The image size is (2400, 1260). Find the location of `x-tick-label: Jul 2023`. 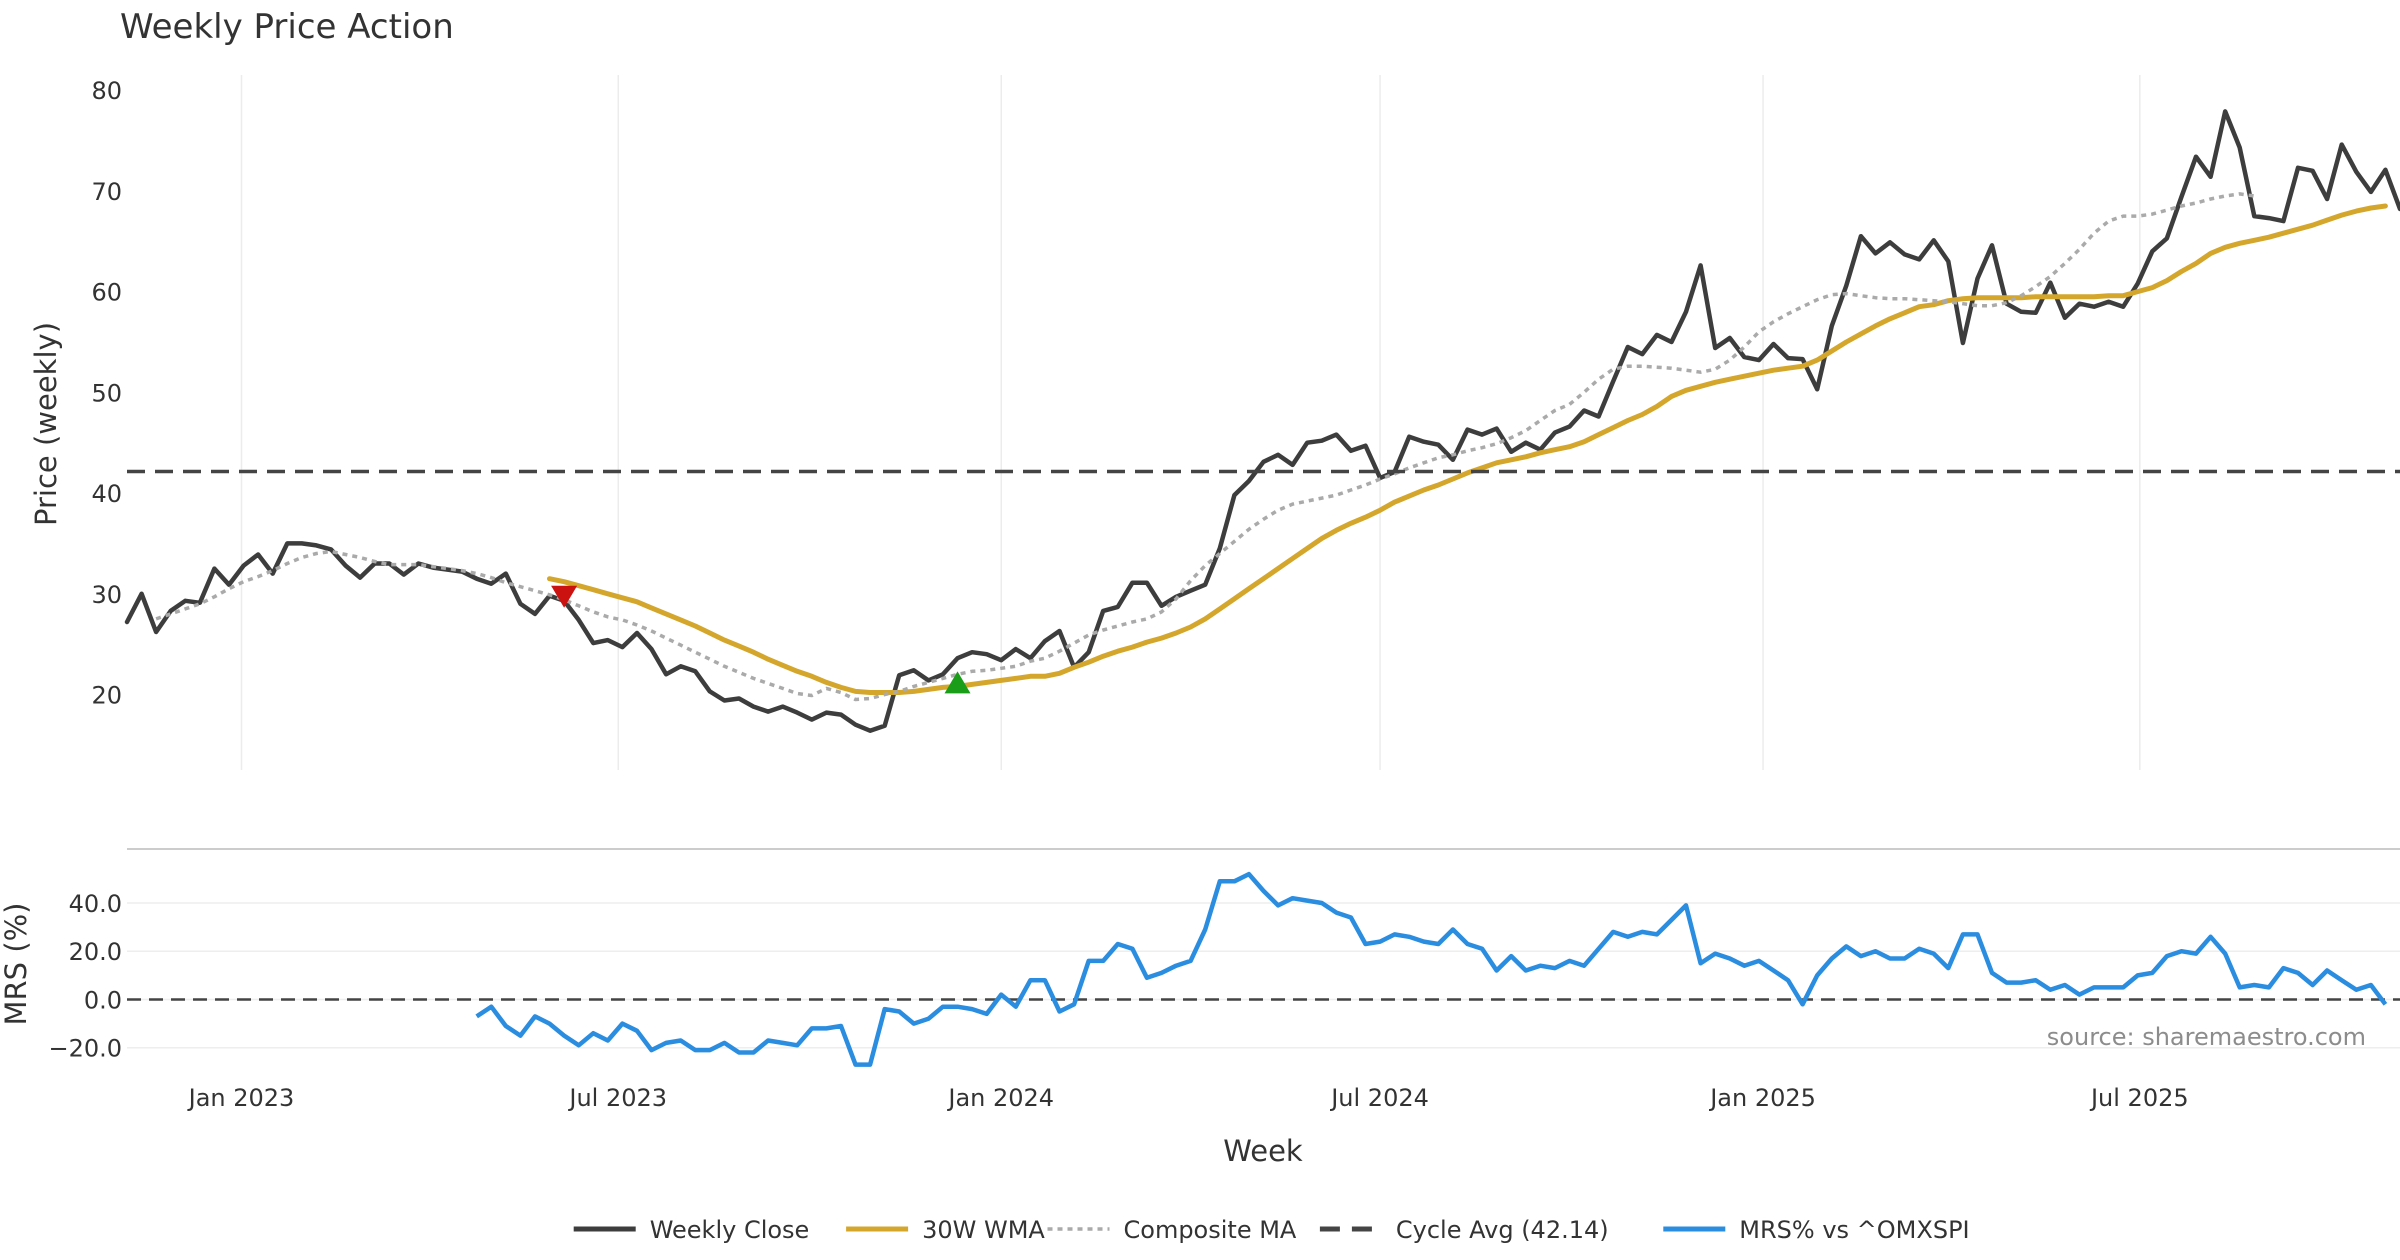

x-tick-label: Jul 2023 is located at coordinates (617, 1098).